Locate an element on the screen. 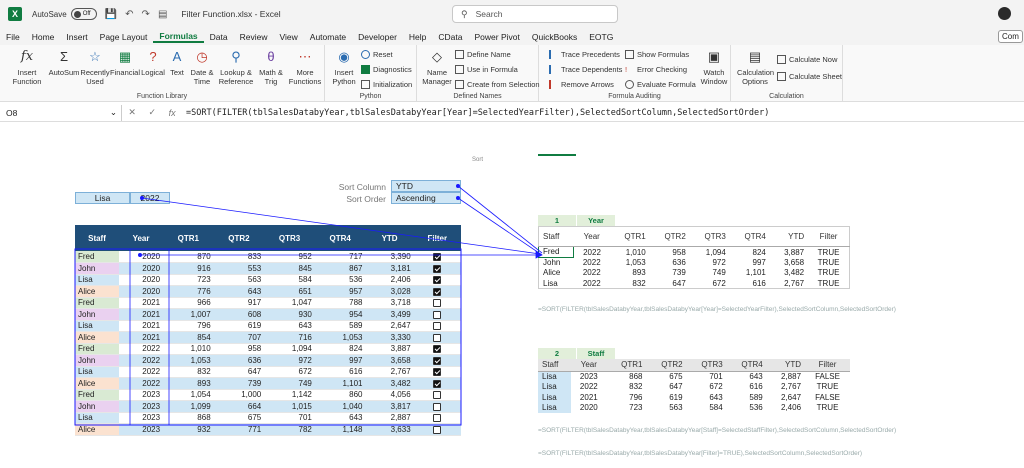  table-row: John 2021 1,007 608 930 954 3,499 is located at coordinates (268, 314).